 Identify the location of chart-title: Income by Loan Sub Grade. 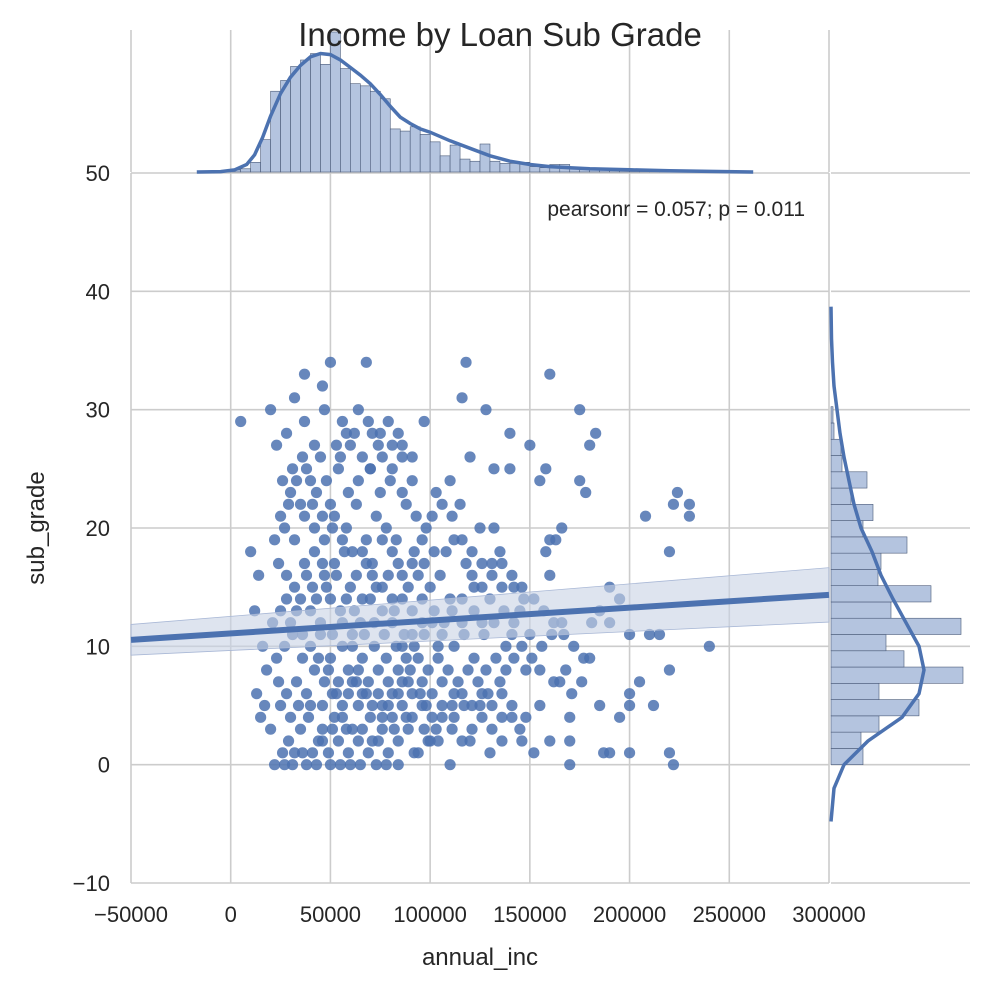
(500, 34).